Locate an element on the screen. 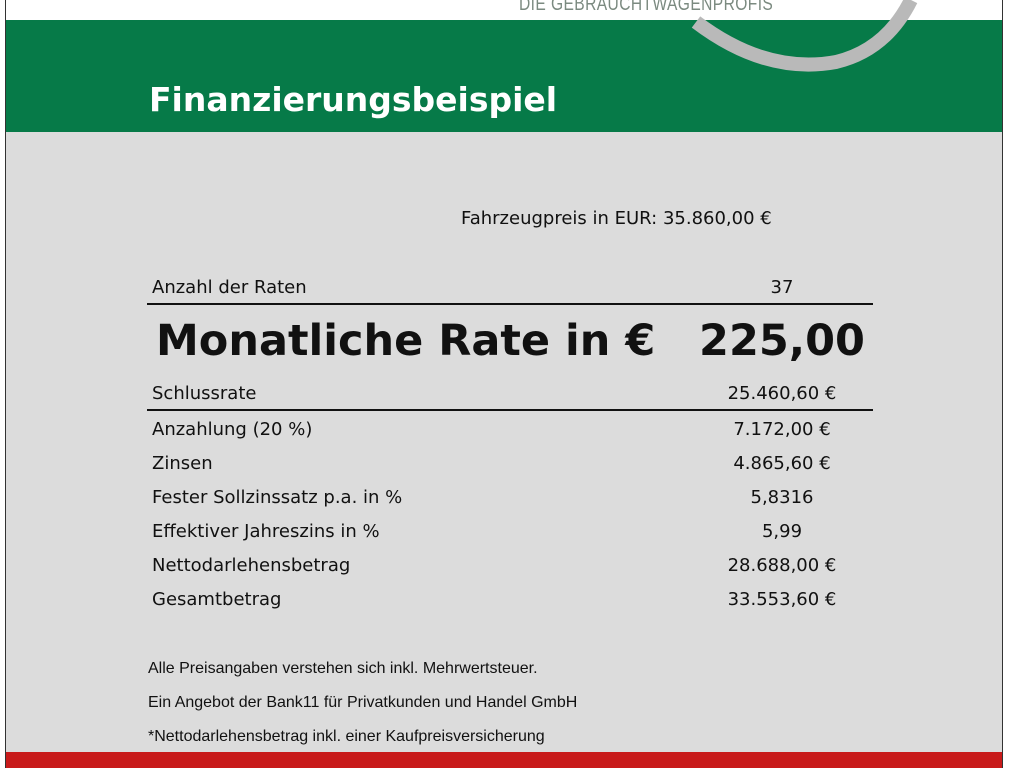 The image size is (1024, 768). row-value: 28.688,00 € is located at coordinates (782, 565).